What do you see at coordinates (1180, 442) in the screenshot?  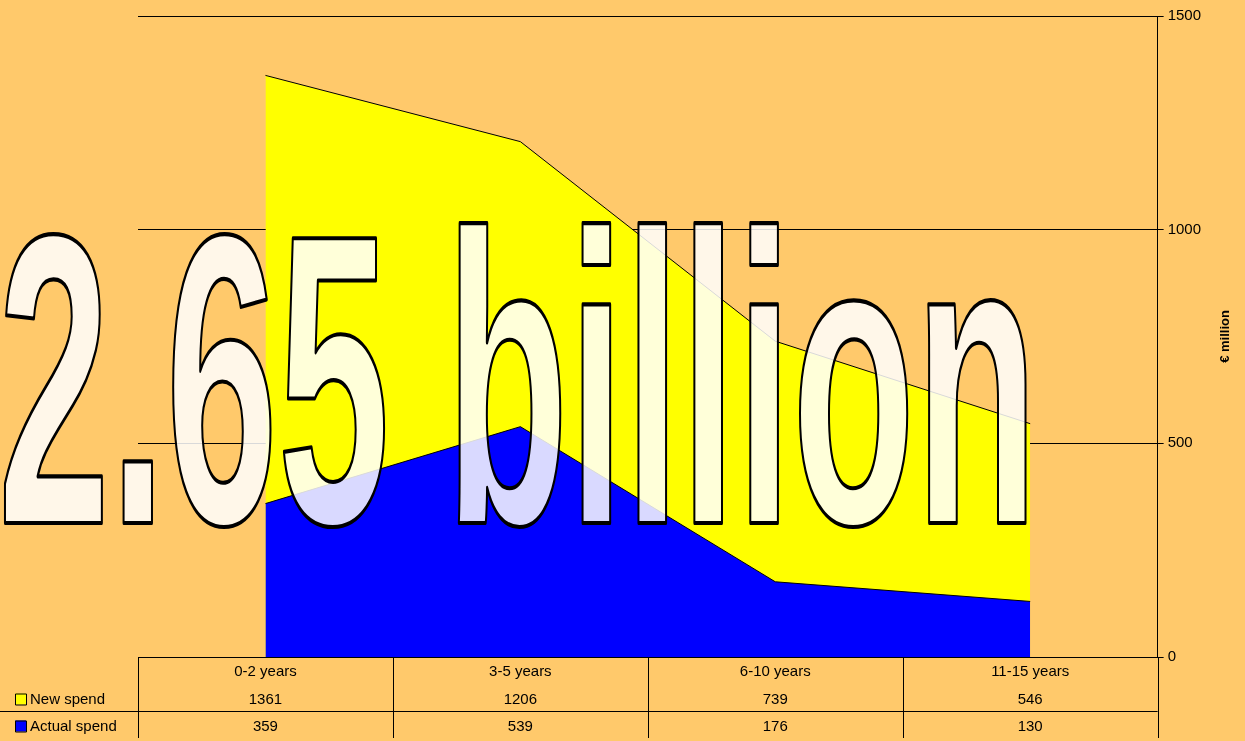 I see `y-tick-label: 500` at bounding box center [1180, 442].